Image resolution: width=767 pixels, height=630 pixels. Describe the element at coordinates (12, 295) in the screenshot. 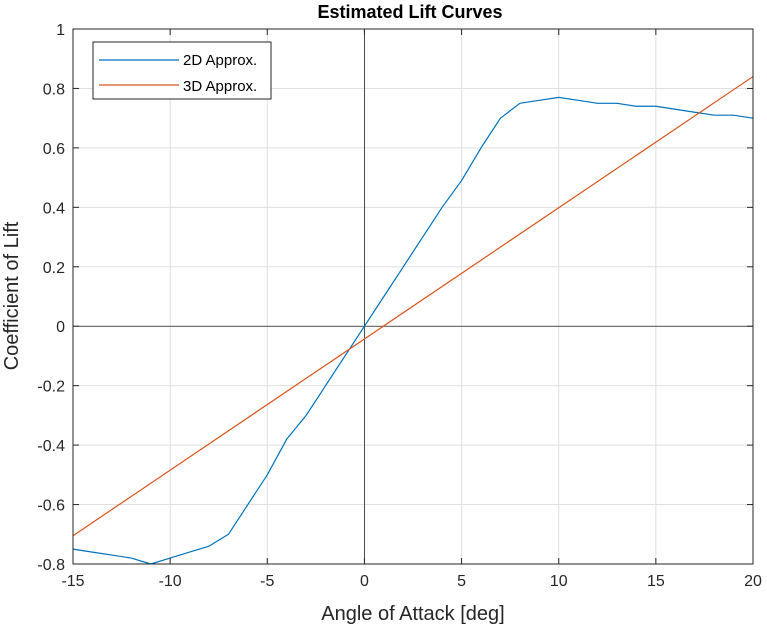

I see `y-axis-title: Coefficient of Lift` at that location.